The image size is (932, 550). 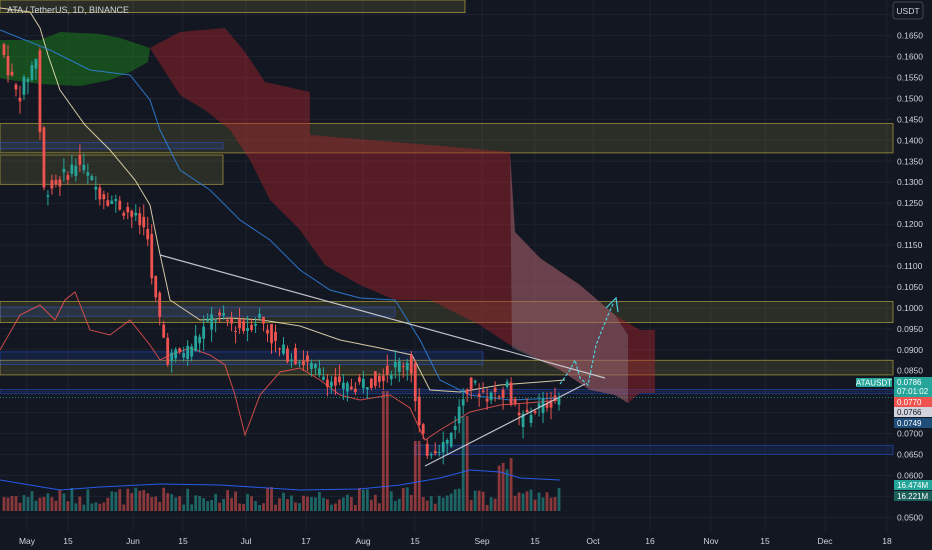 I want to click on x-tick-7: 15, so click(x=415, y=541).